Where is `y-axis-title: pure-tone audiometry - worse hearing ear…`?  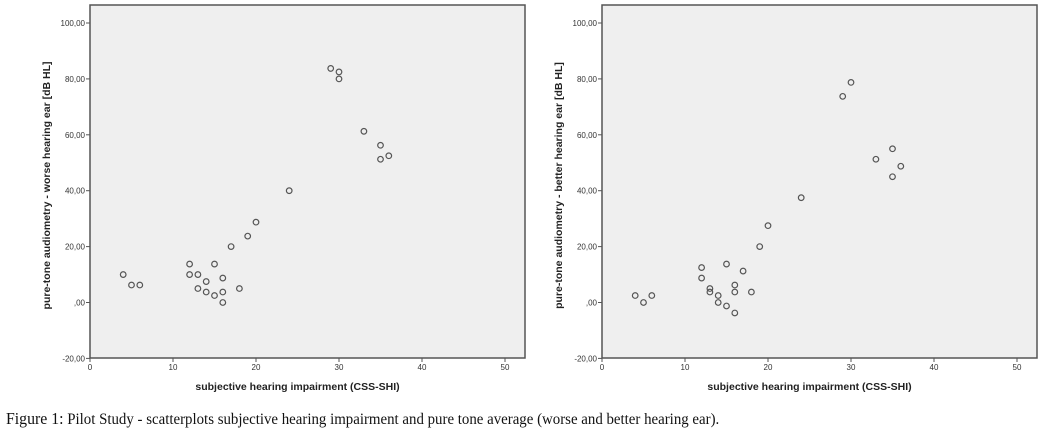
y-axis-title: pure-tone audiometry - worse hearing ear… is located at coordinates (47, 186).